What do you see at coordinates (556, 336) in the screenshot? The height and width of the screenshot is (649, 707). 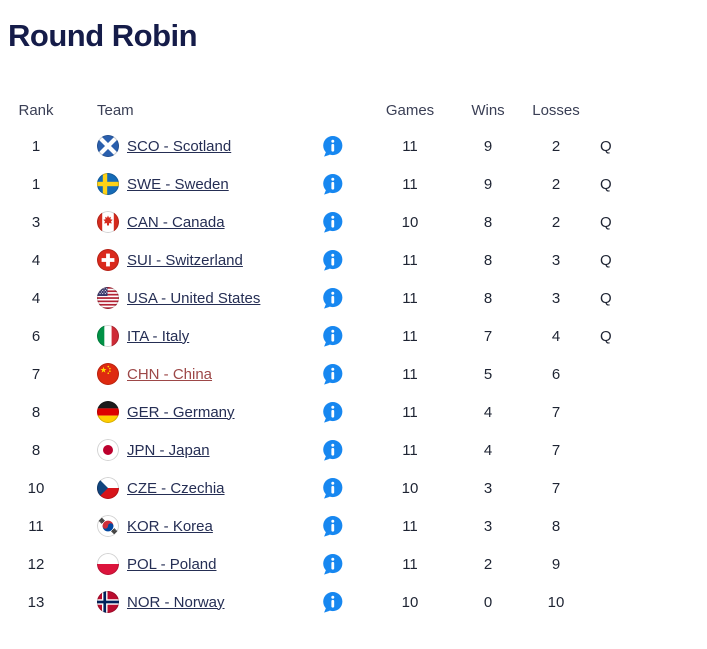 I see `losses-cell: 4` at bounding box center [556, 336].